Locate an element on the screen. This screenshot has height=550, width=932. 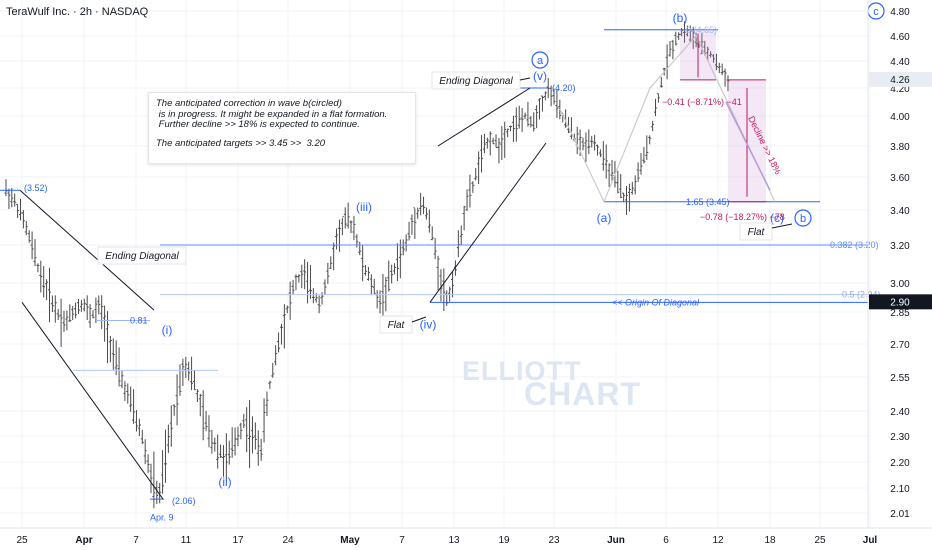
y-tick-label-3: 4.20 is located at coordinates (900, 89).